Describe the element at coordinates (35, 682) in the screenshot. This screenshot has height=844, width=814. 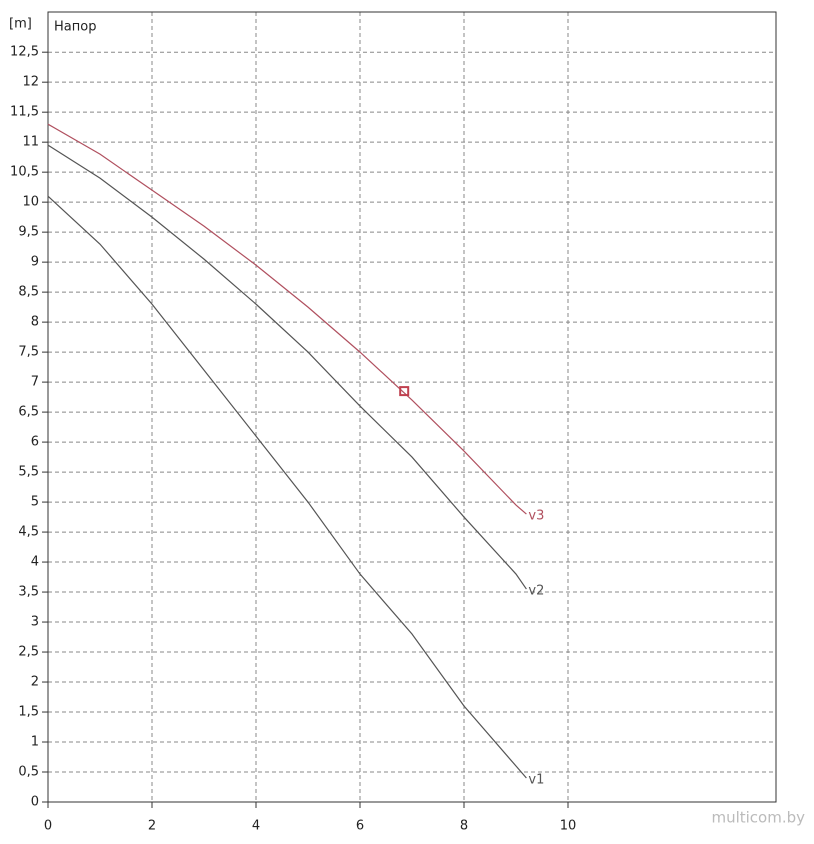
I see `y-tick-label: 2` at that location.